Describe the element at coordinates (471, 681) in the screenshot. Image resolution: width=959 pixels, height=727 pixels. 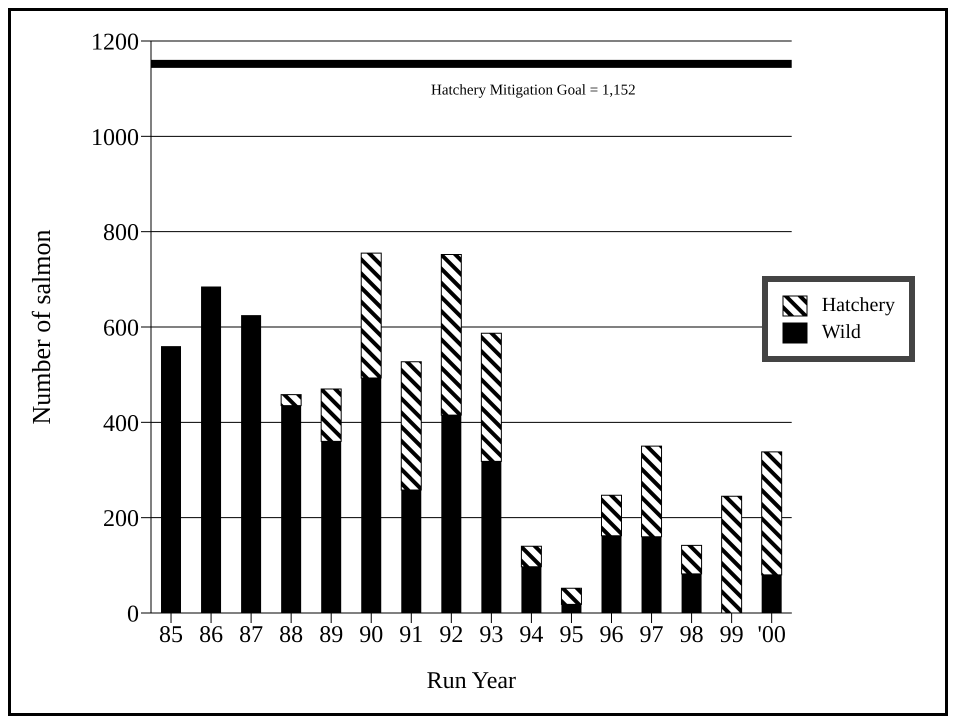
I see `x-axis-title: Run Year` at that location.